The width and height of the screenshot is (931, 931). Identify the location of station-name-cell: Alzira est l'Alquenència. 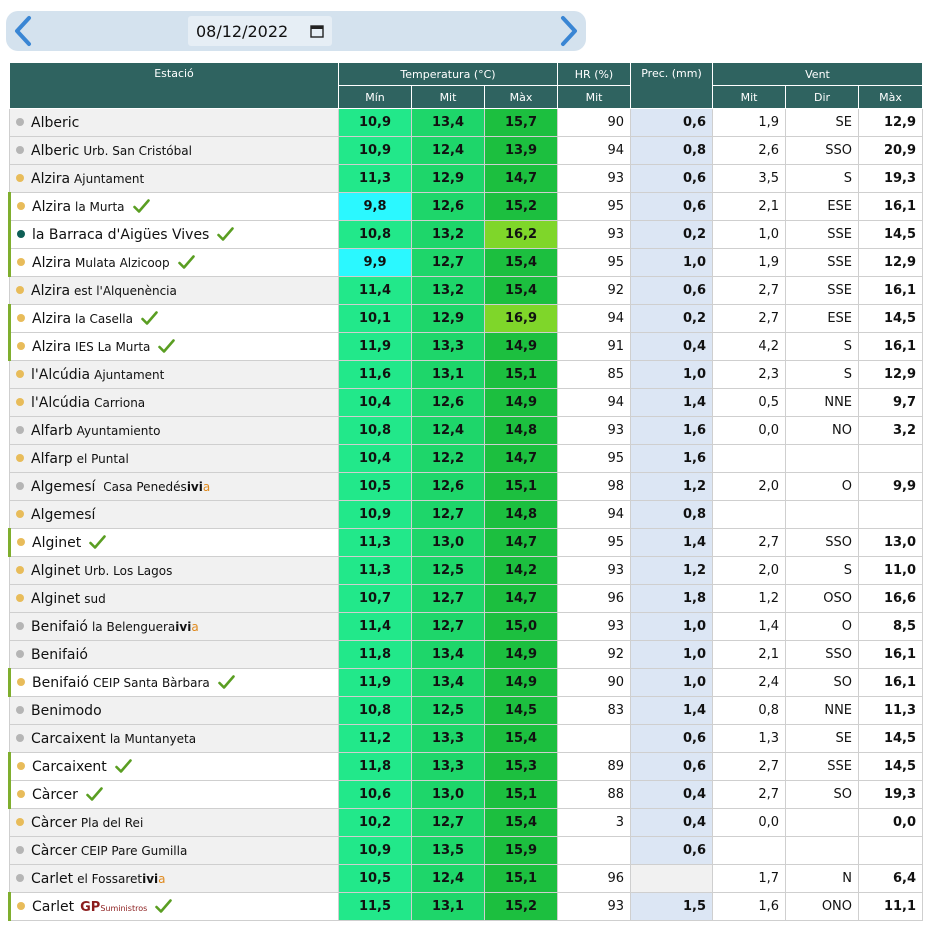
(174, 290).